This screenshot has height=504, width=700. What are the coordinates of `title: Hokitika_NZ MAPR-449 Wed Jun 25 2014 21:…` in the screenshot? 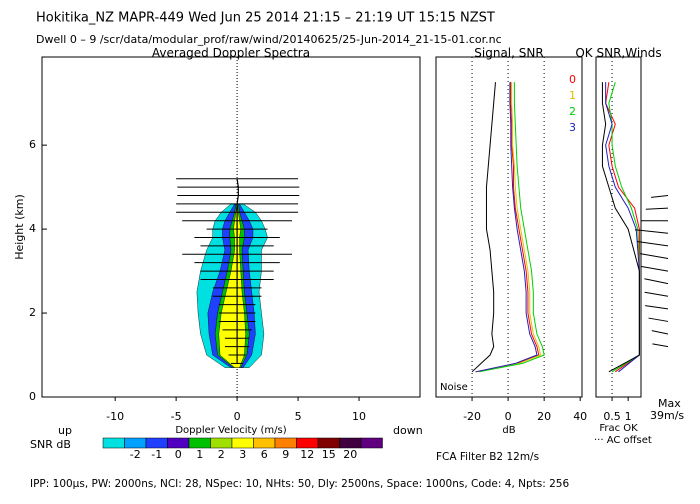 It's located at (265, 18).